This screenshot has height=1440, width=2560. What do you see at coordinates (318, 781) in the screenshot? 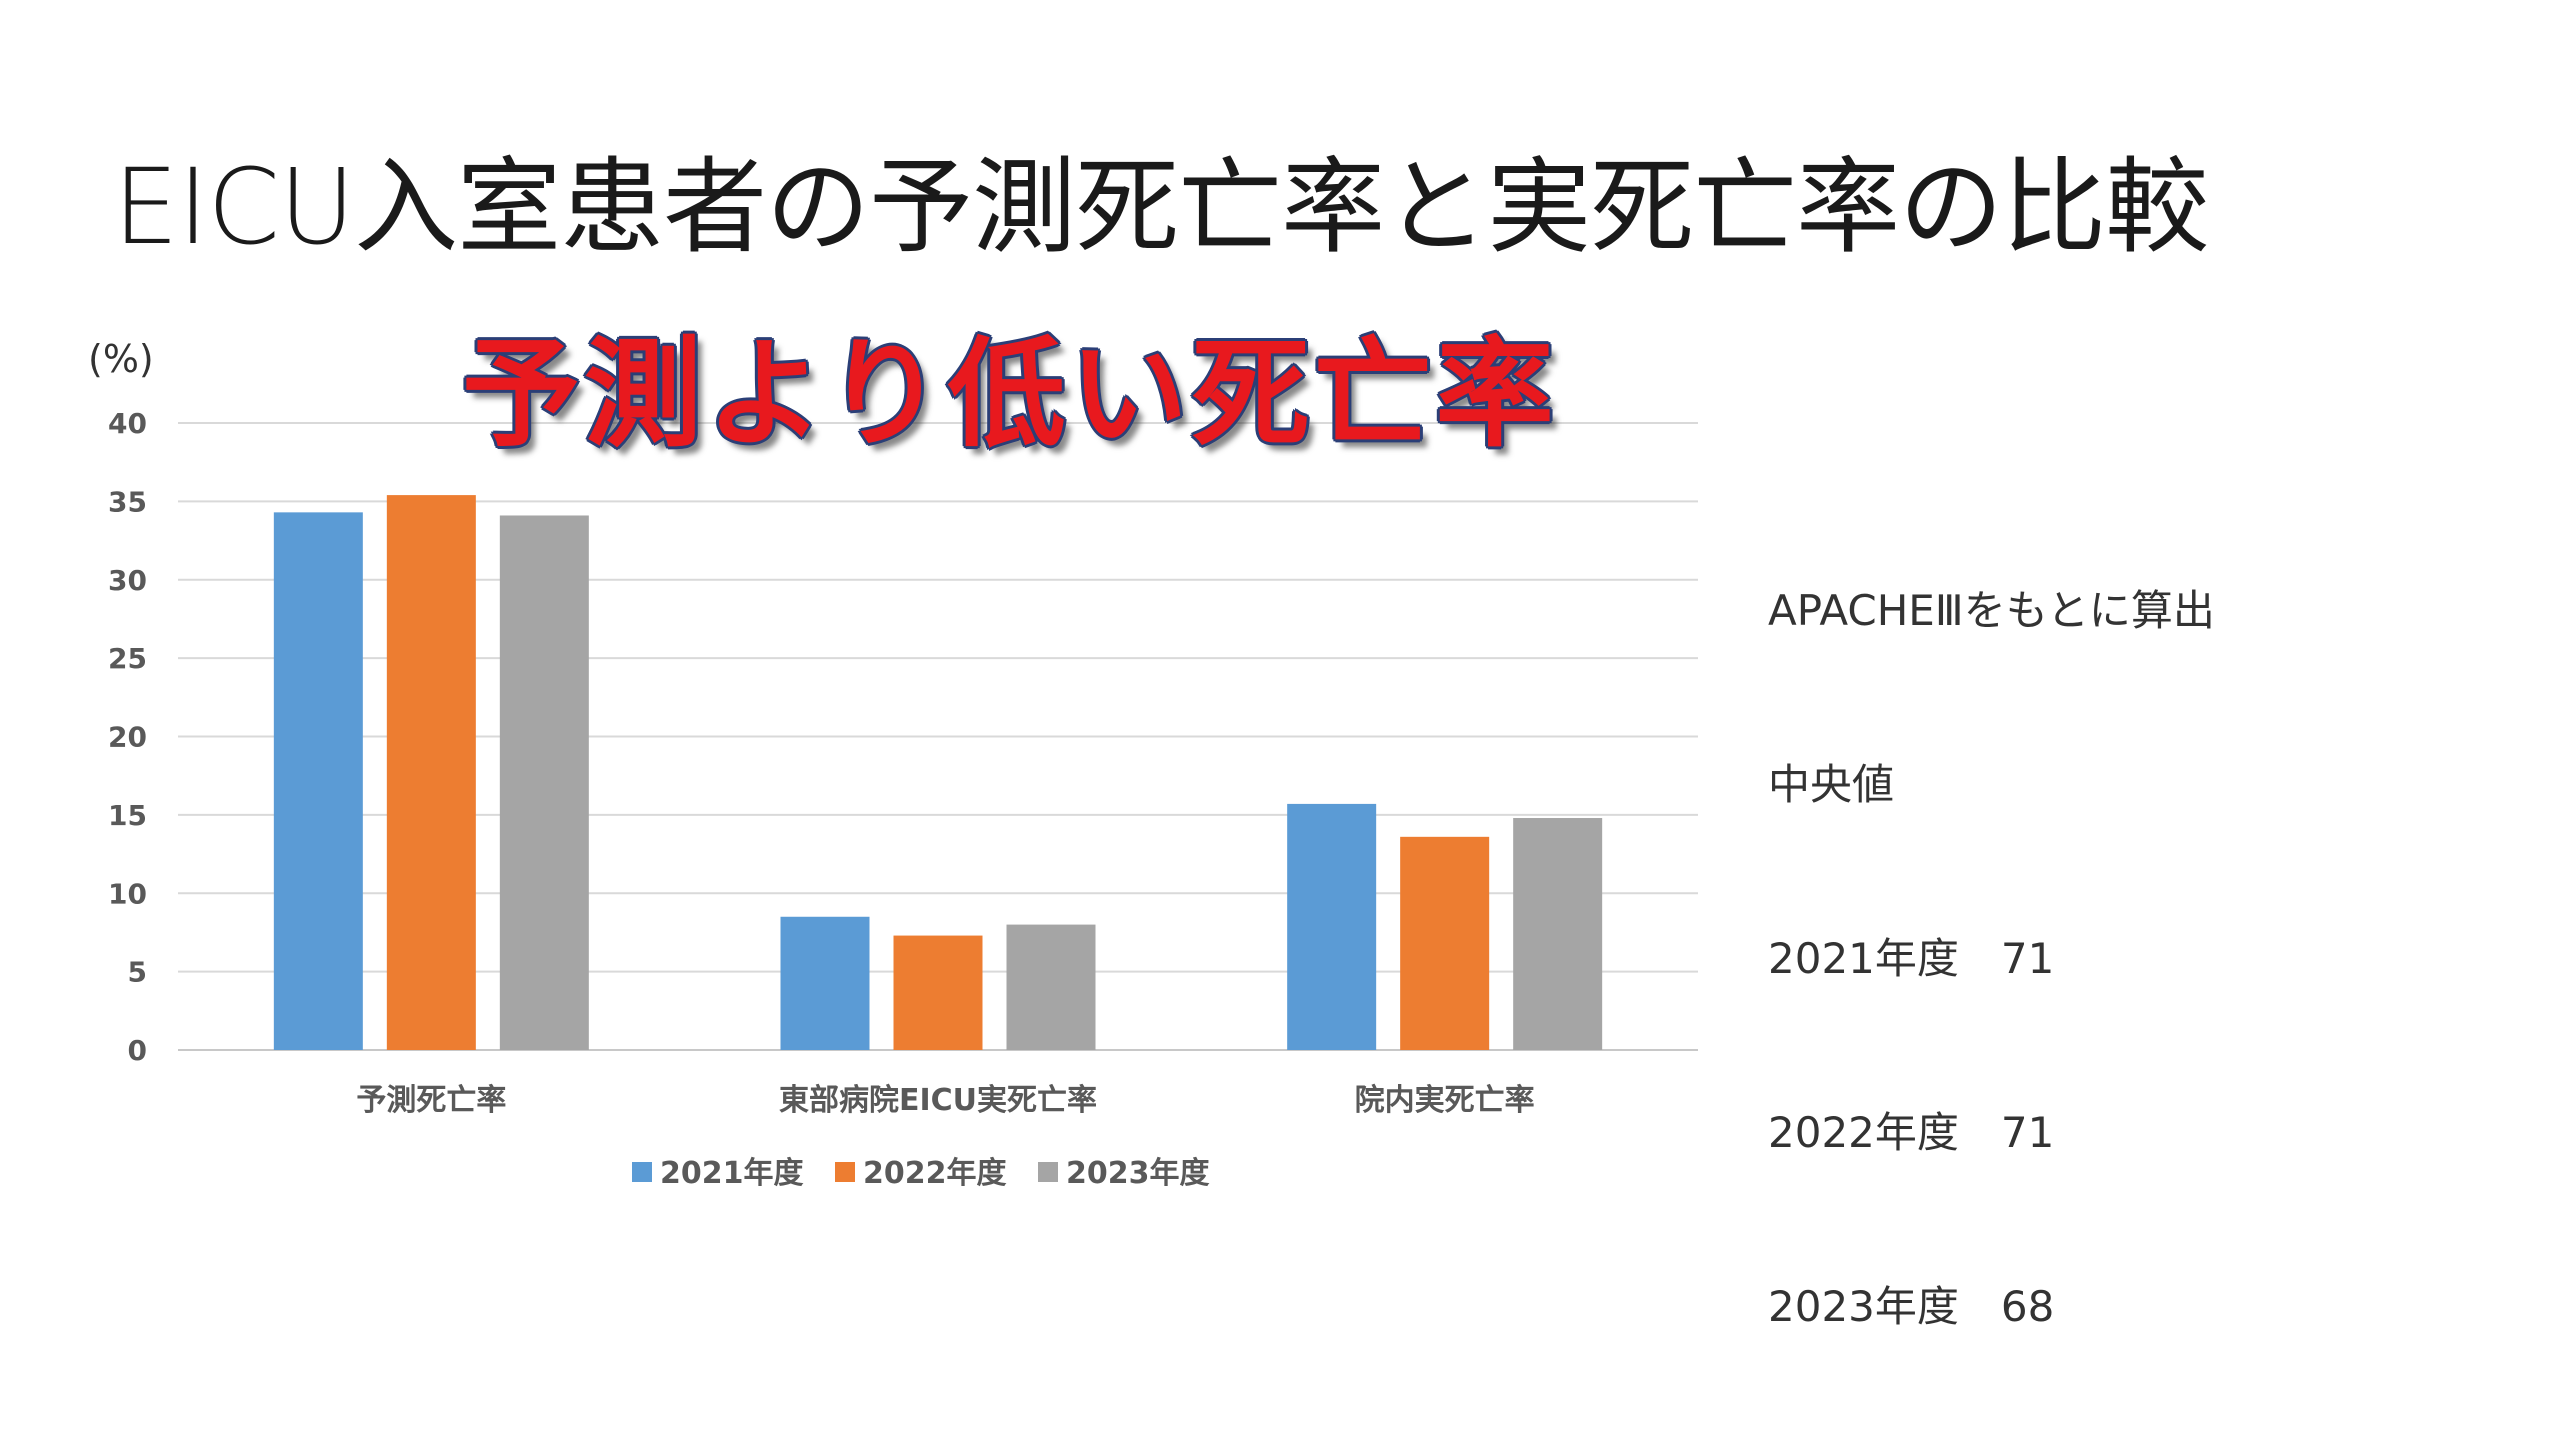
I see `bar-1-2021年度` at bounding box center [318, 781].